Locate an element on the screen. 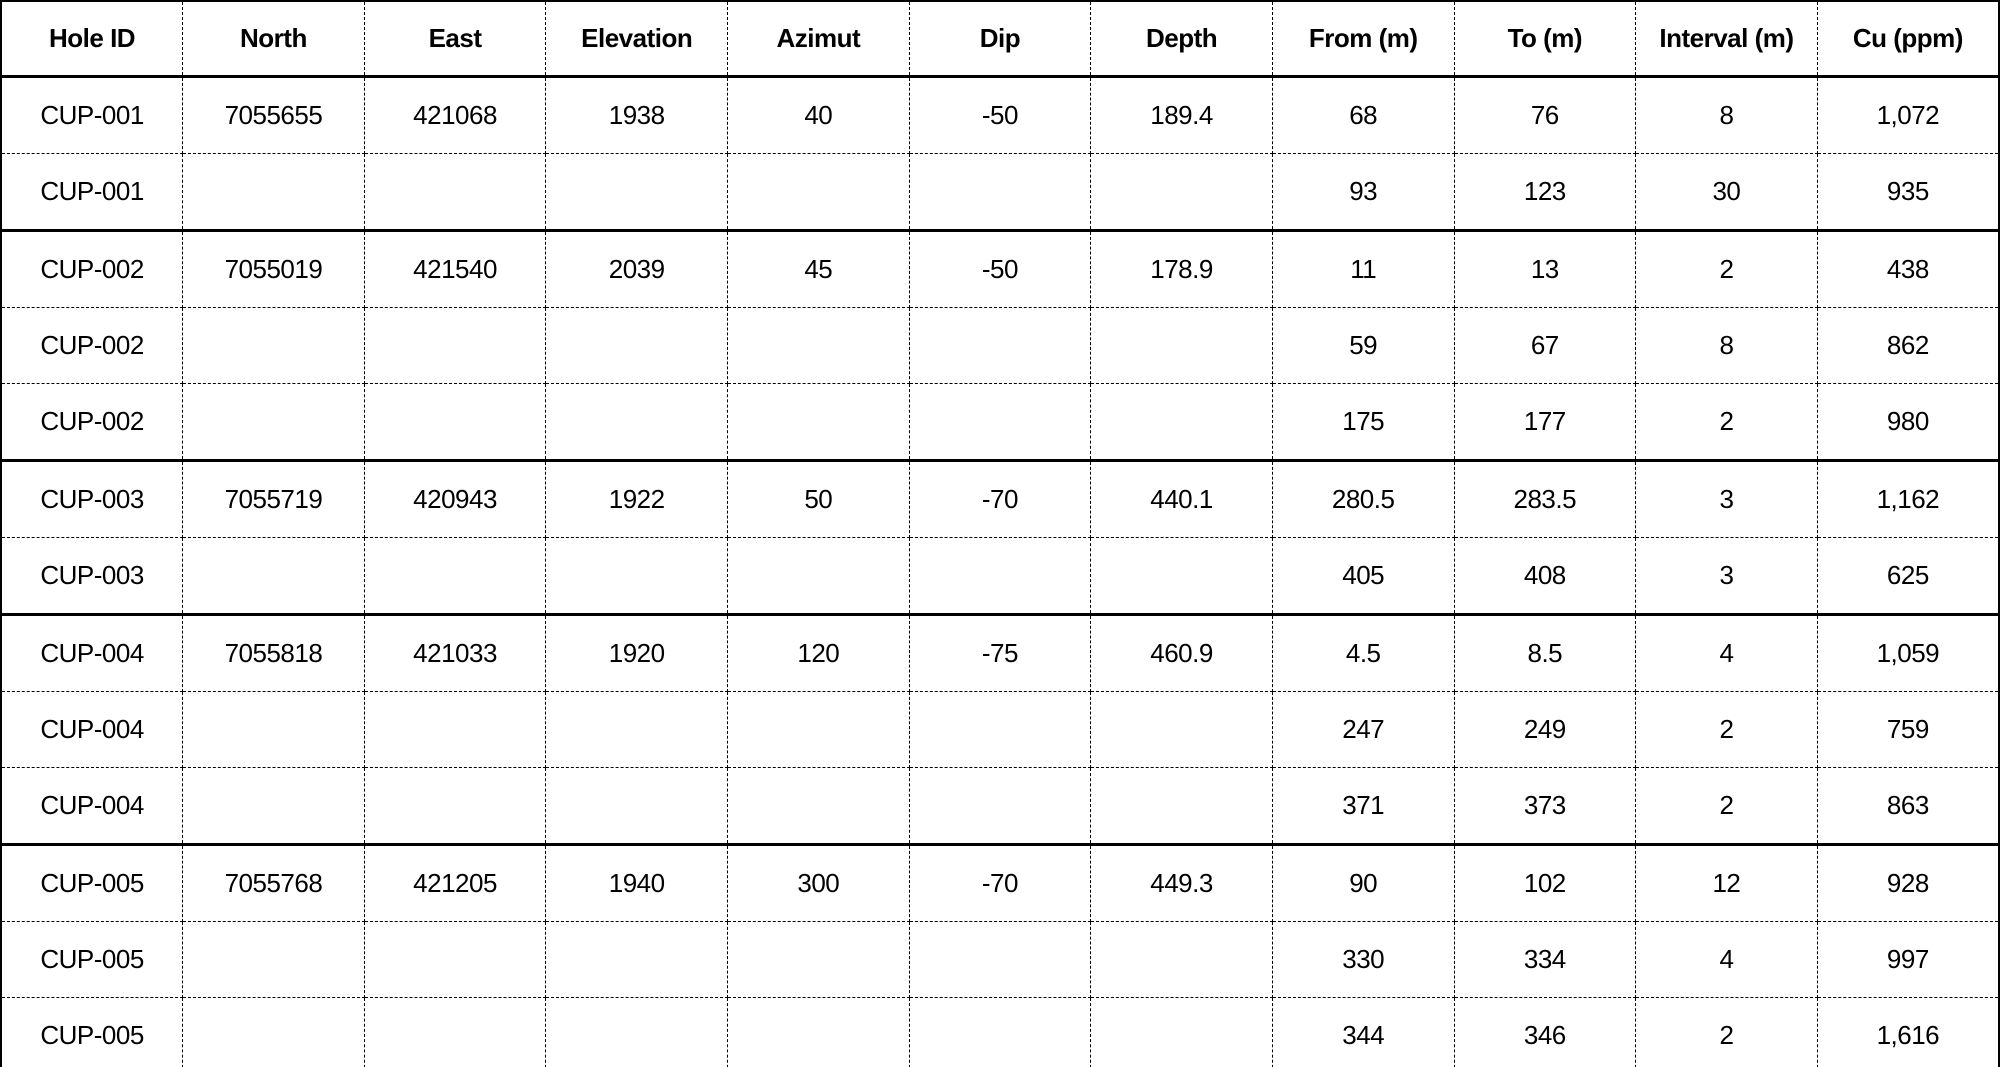  cell-interval_m: 30 is located at coordinates (1726, 192).